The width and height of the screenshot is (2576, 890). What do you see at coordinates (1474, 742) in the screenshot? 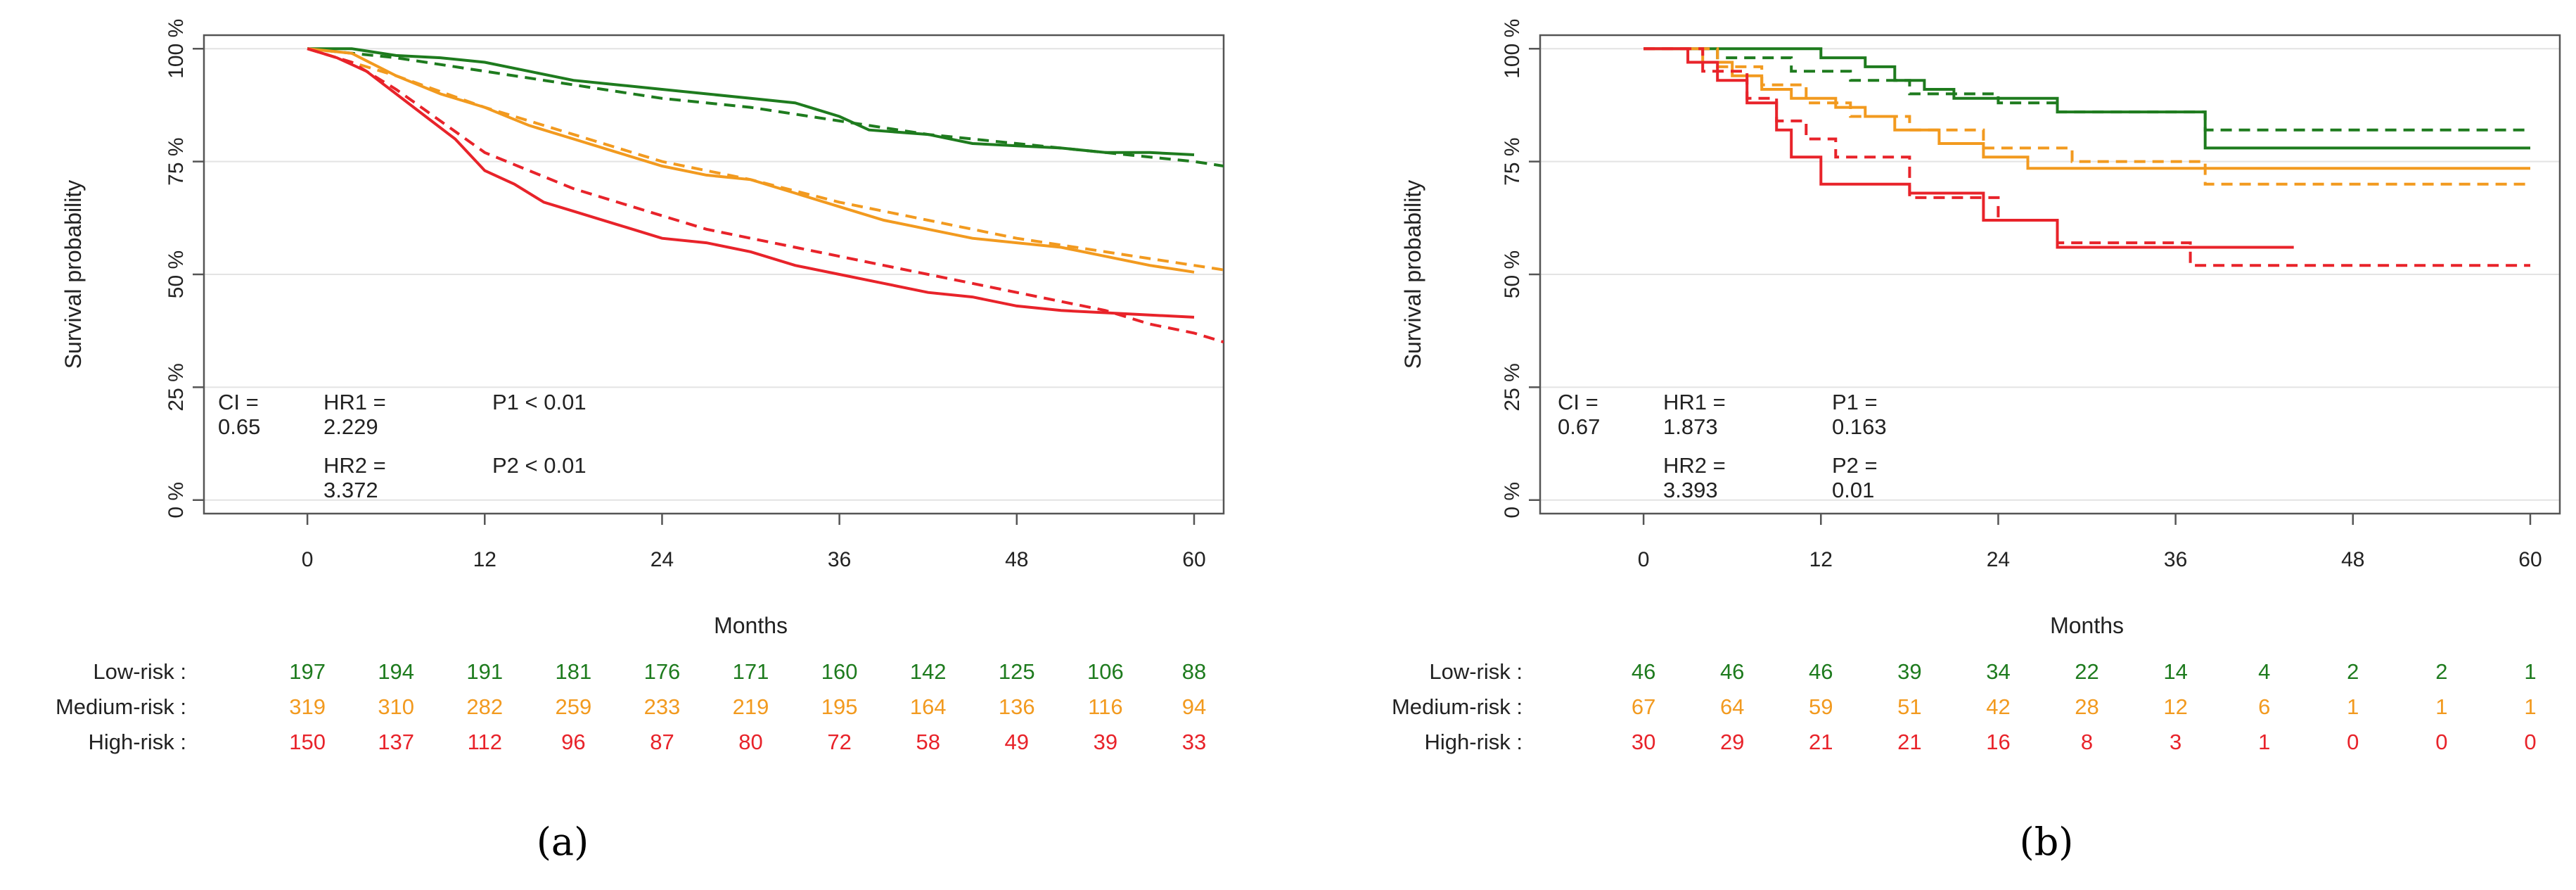
I see `risk-table-row-label: High-risk :` at bounding box center [1474, 742].